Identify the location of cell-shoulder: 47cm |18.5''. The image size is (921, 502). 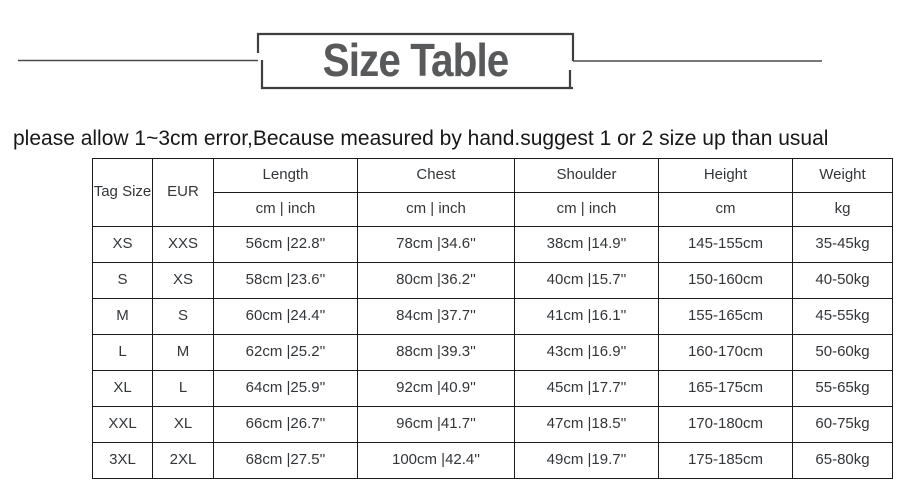
(586, 424).